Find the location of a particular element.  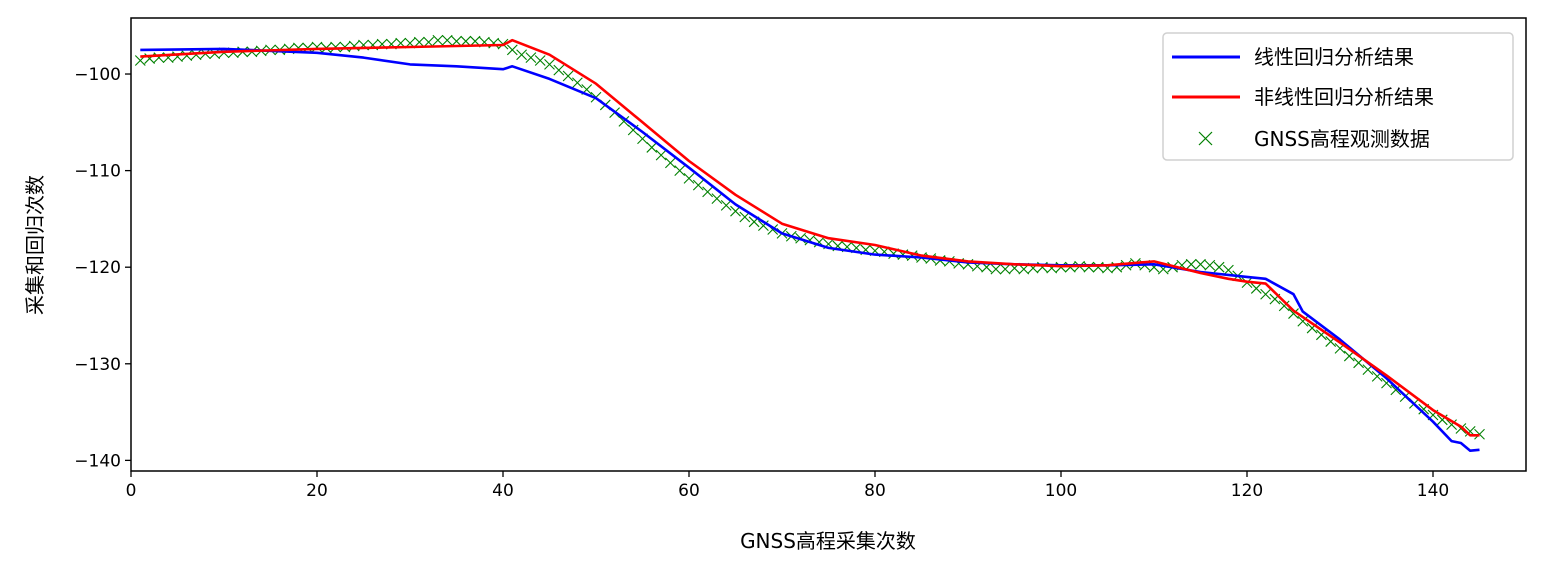

x-axis: 0 20 40 60 80 100 120 140 is located at coordinates (787, 486).